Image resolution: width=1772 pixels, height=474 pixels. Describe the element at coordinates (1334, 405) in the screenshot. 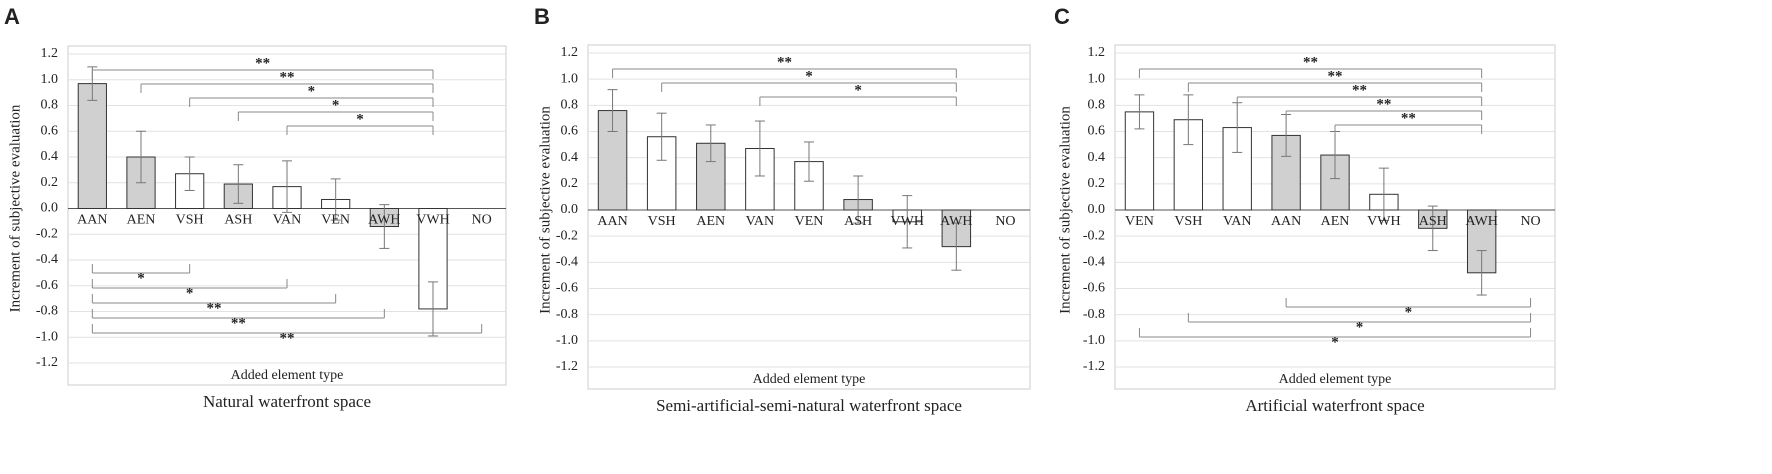

I see `panel-title: Artificial waterfront space` at that location.